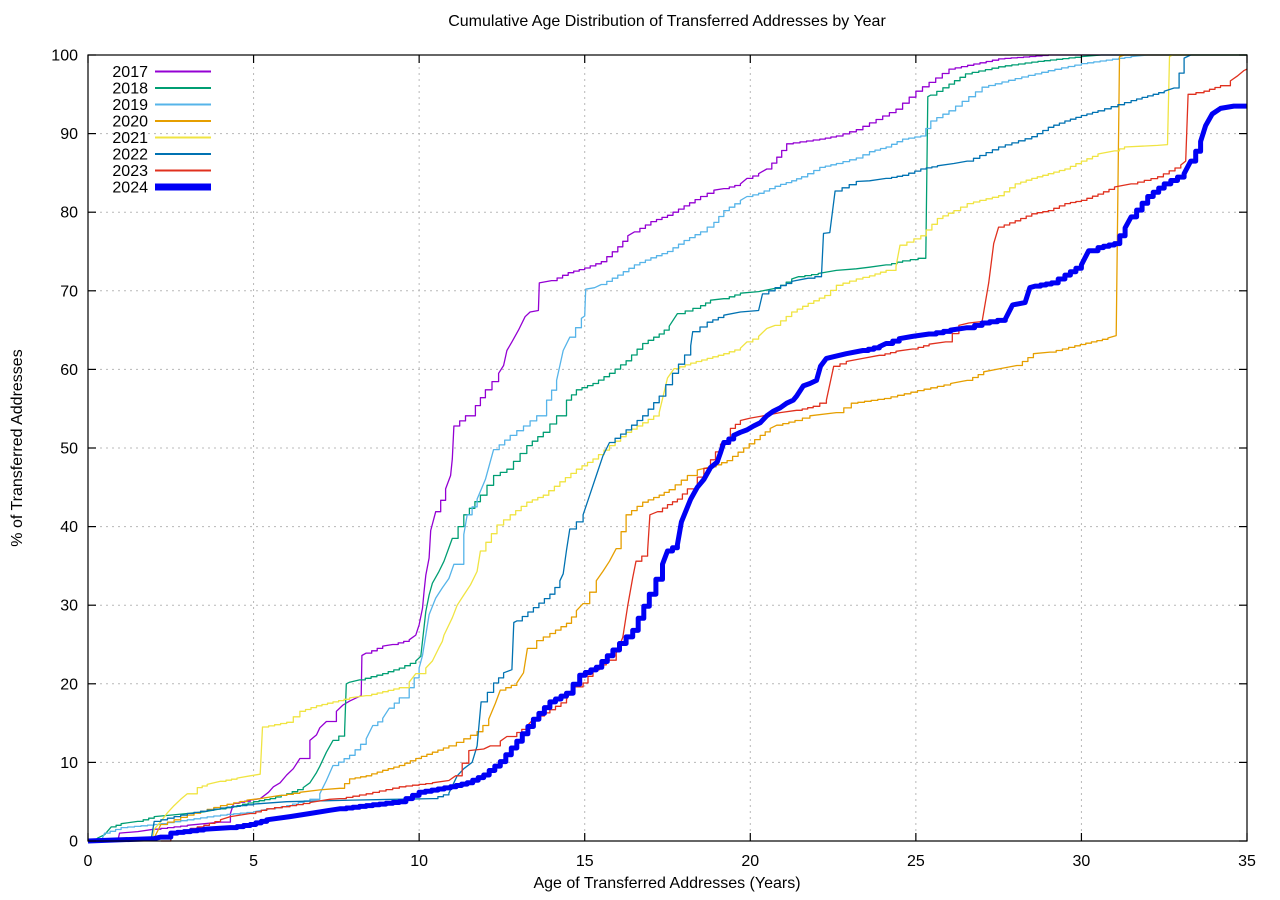  I want to click on y-tick-label: 80, so click(69, 213).